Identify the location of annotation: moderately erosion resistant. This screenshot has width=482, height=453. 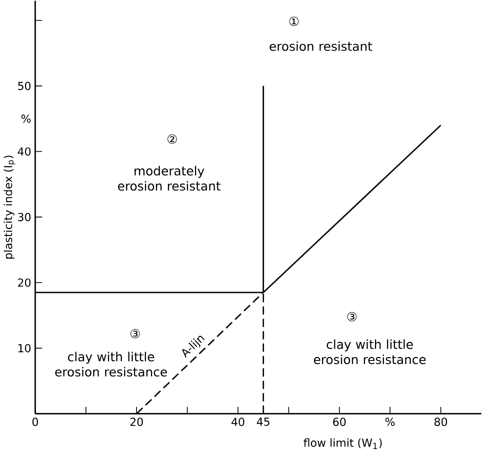
(169, 178).